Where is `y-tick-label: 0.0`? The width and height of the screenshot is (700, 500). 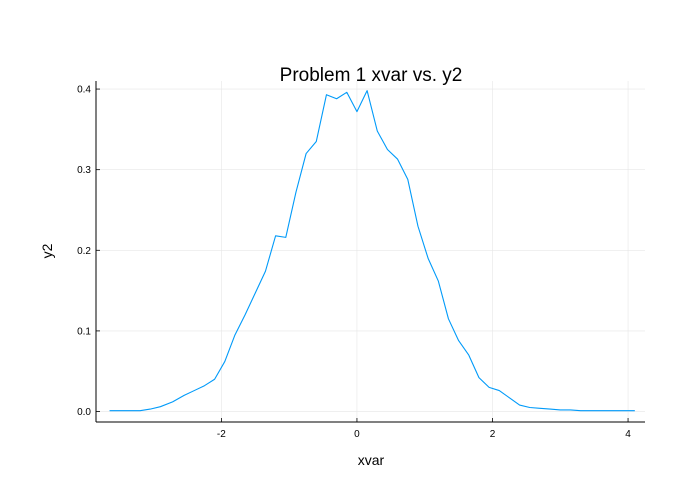
y-tick-label: 0.0 is located at coordinates (84, 412).